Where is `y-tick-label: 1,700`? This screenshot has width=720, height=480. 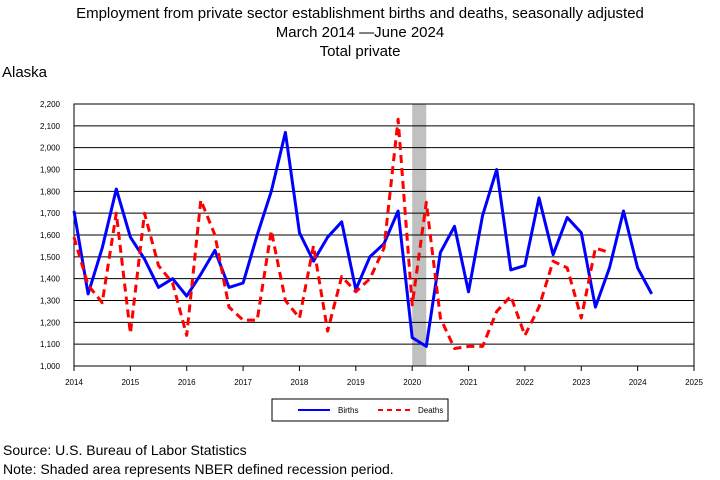
y-tick-label: 1,700 is located at coordinates (50, 213).